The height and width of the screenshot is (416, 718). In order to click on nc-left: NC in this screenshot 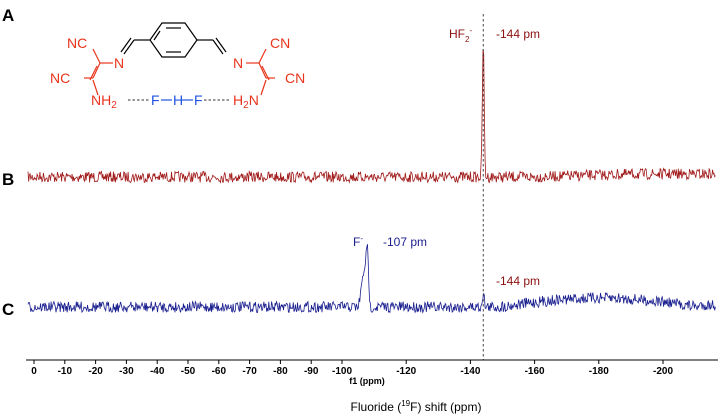, I will do `click(60, 78)`.